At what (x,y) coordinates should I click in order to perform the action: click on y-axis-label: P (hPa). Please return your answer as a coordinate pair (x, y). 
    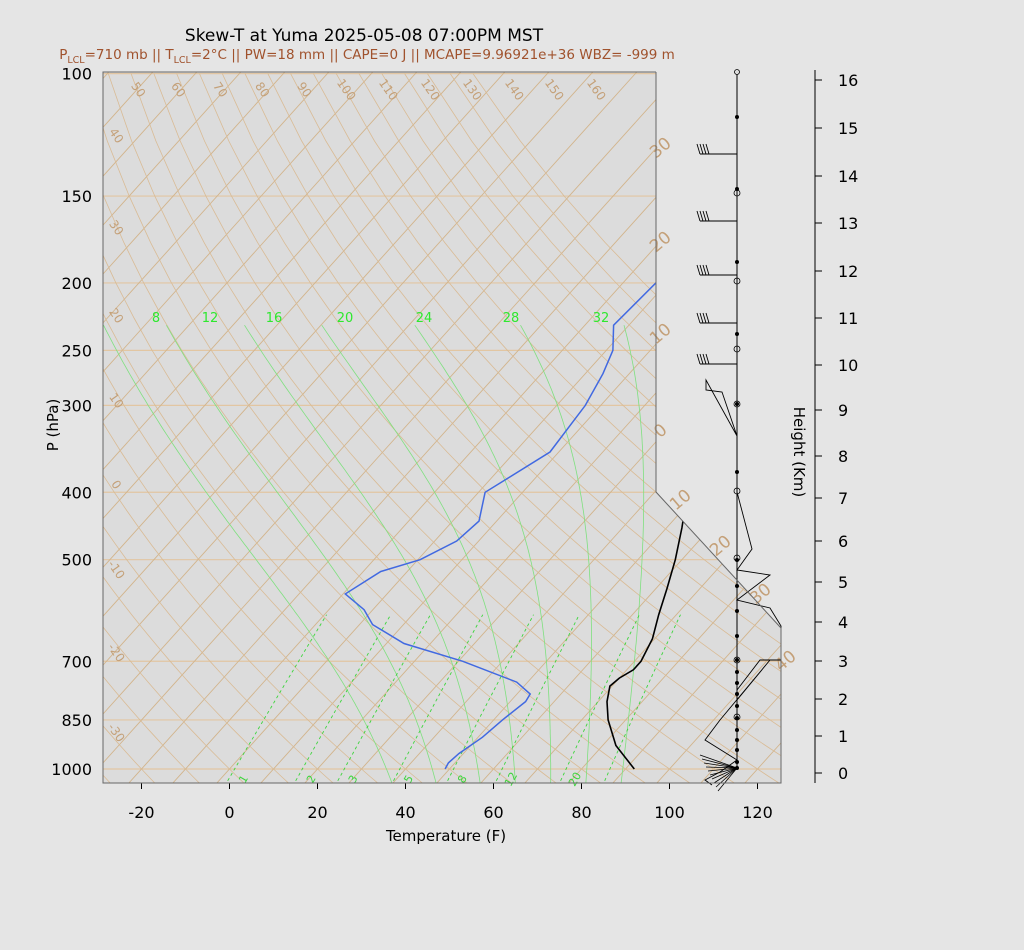
    Looking at the image, I should click on (53, 425).